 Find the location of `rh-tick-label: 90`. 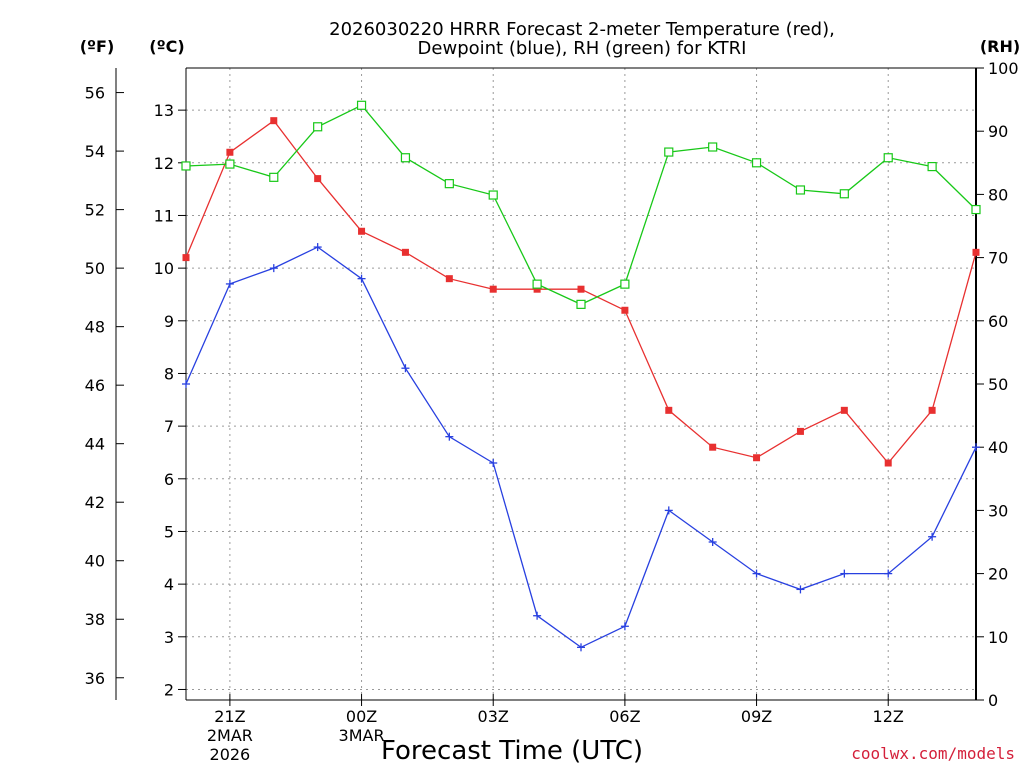

rh-tick-label: 90 is located at coordinates (998, 131).